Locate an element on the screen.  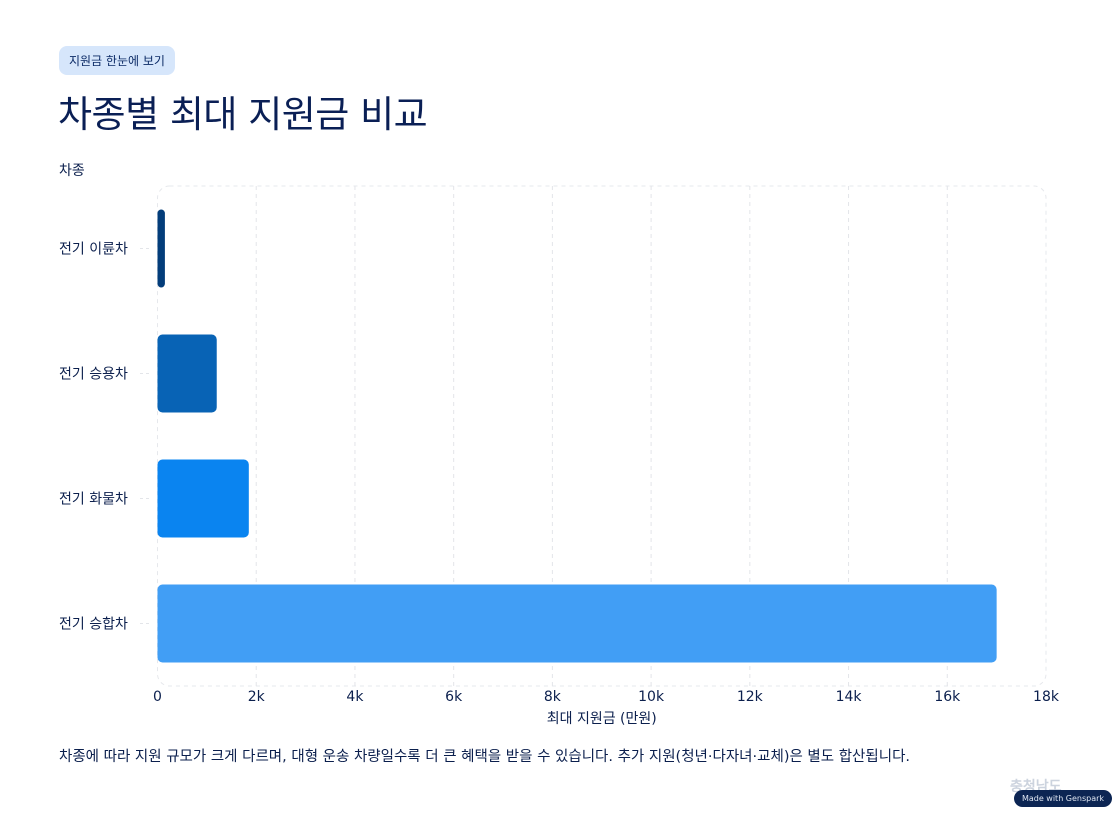
x-tick-label: 6k is located at coordinates (454, 697).